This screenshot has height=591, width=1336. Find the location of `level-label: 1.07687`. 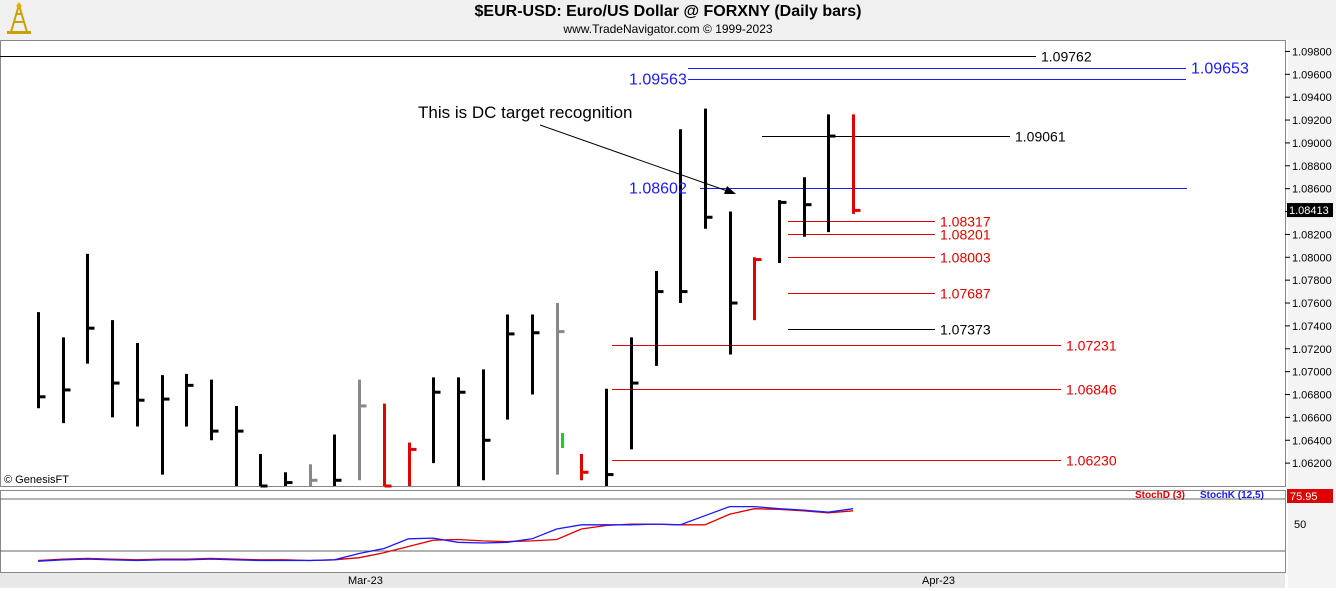

level-label: 1.07687 is located at coordinates (965, 294).